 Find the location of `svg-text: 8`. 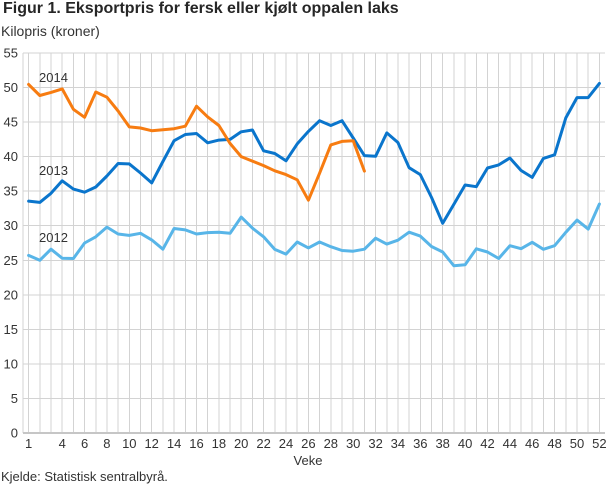

svg-text: 8 is located at coordinates (106, 443).